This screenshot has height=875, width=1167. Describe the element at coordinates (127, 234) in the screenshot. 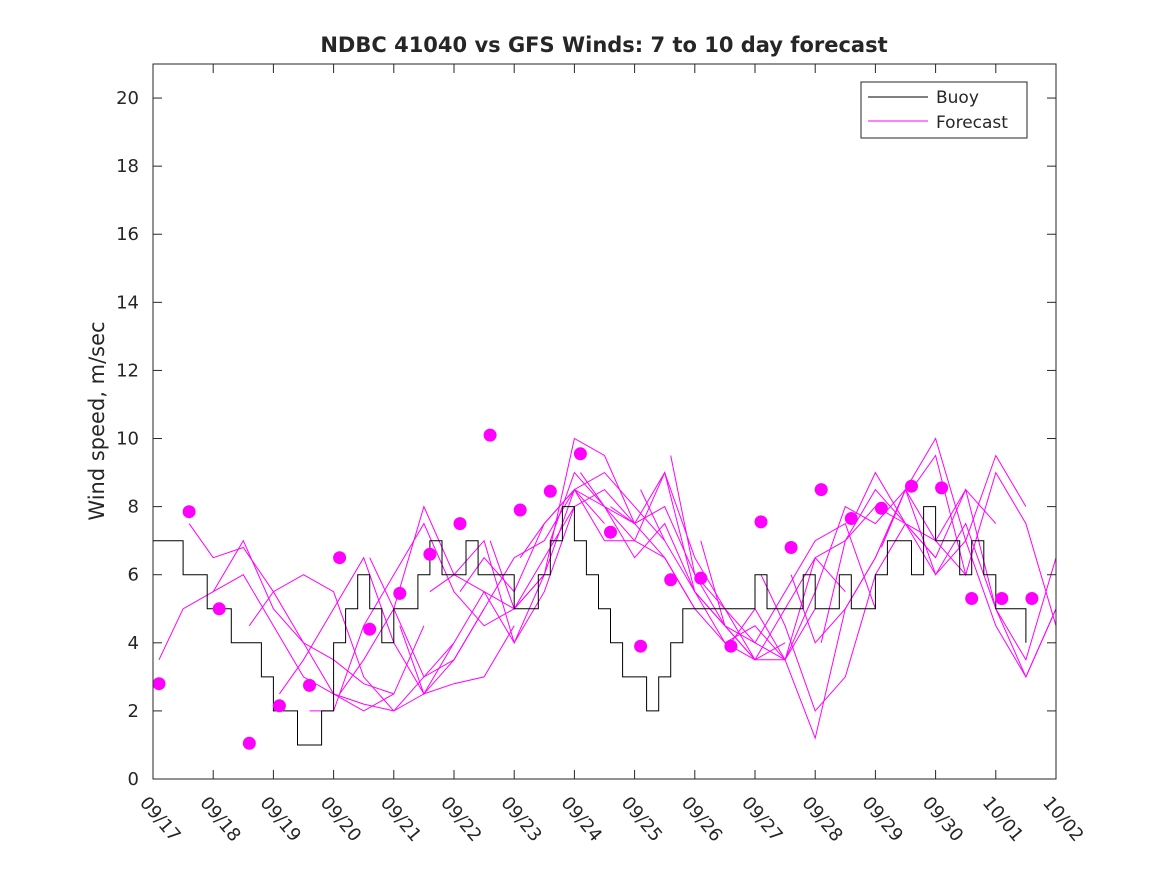

I see `y-tick-label: 16` at that location.